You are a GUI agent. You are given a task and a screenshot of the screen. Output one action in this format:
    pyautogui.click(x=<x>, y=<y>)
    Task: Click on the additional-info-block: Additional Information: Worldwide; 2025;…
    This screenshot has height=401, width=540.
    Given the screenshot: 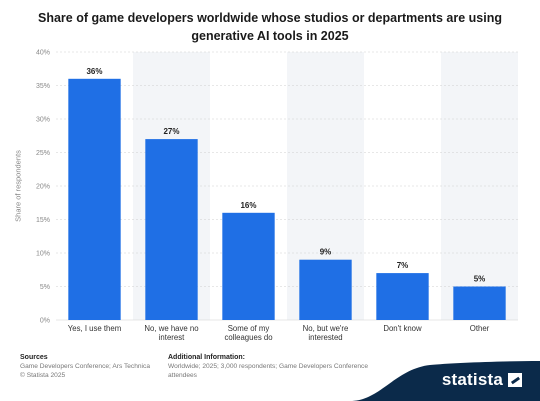 What is the action you would take?
    pyautogui.click(x=278, y=366)
    